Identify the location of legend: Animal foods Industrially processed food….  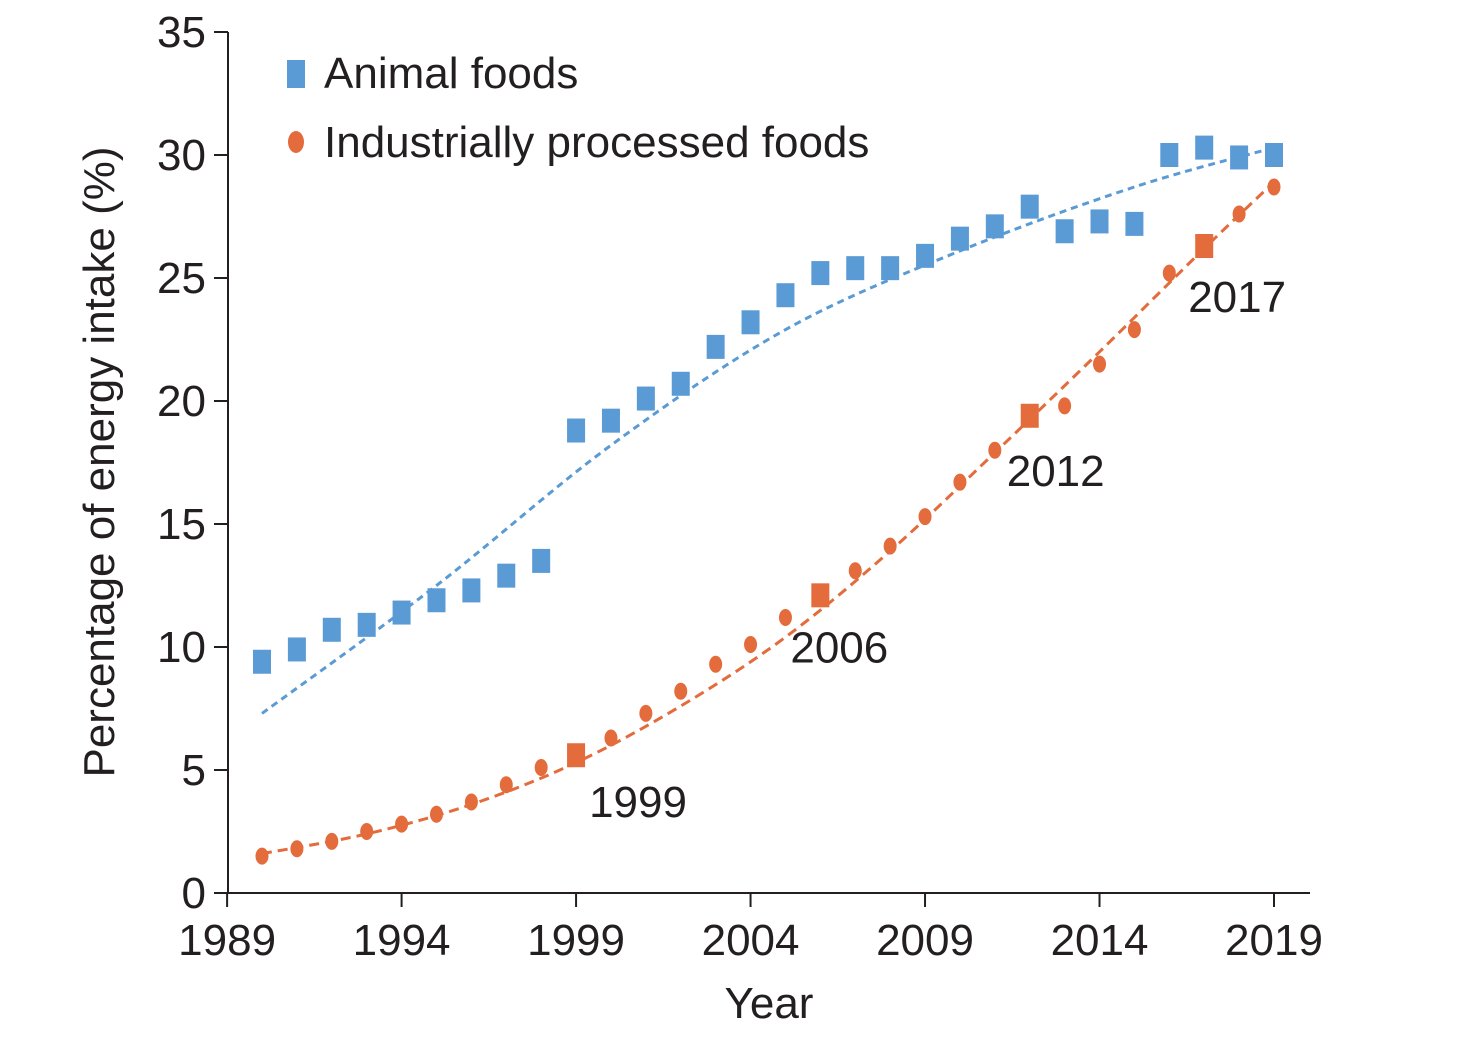
(578, 108).